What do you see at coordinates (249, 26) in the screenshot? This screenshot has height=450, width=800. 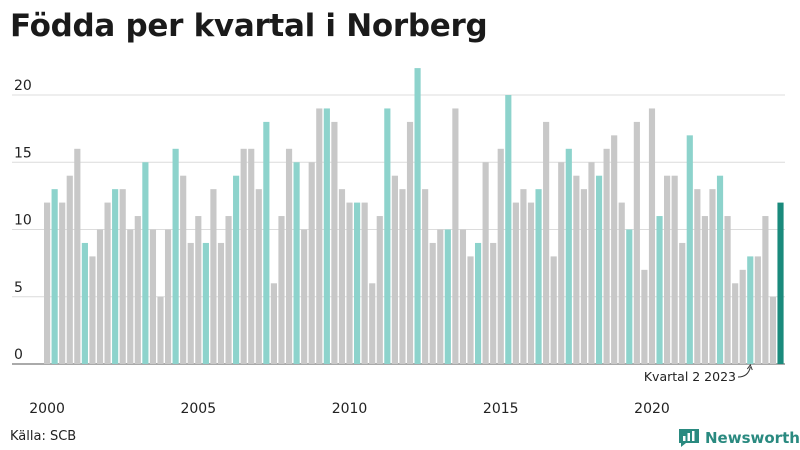 I see `chart-title: Födda per kvartal i Norberg` at bounding box center [249, 26].